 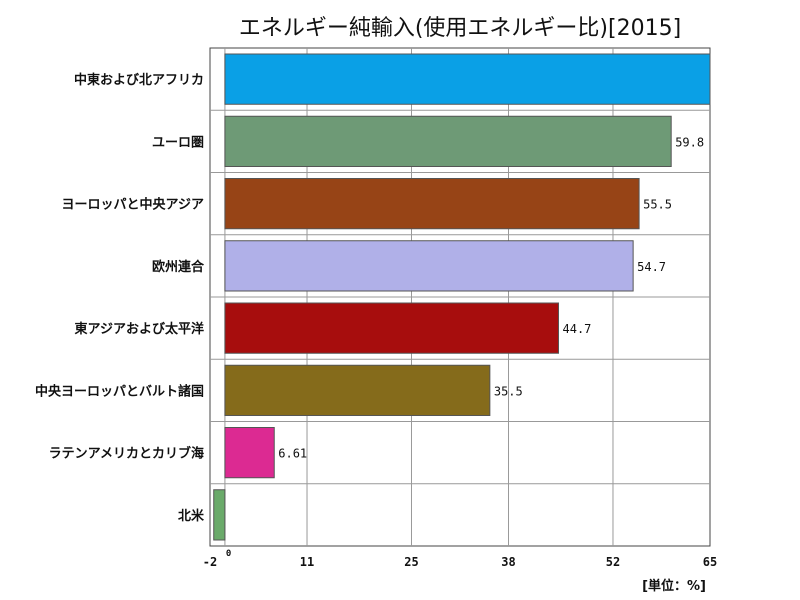 What do you see at coordinates (710, 562) in the screenshot?
I see `x-tick-label: 65` at bounding box center [710, 562].